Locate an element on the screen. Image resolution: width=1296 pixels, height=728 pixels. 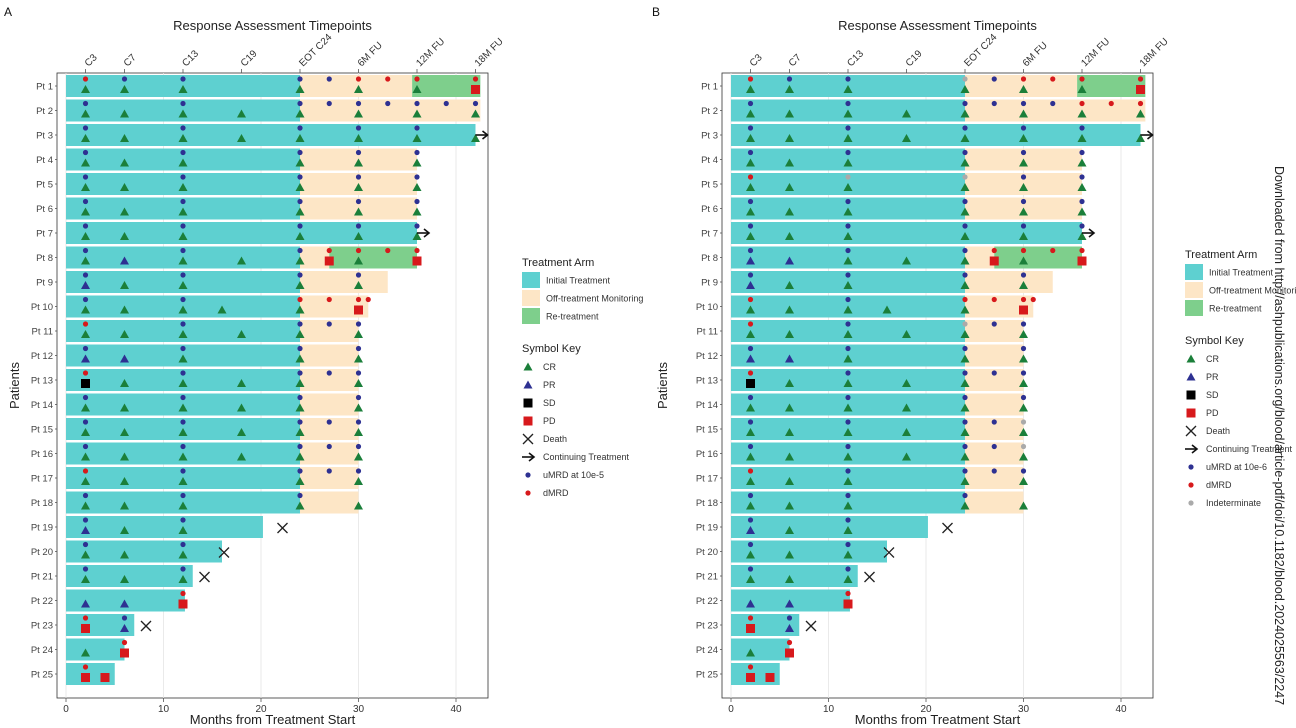
timepoint-label-text: 12M FU is located at coordinates (1095, 52).